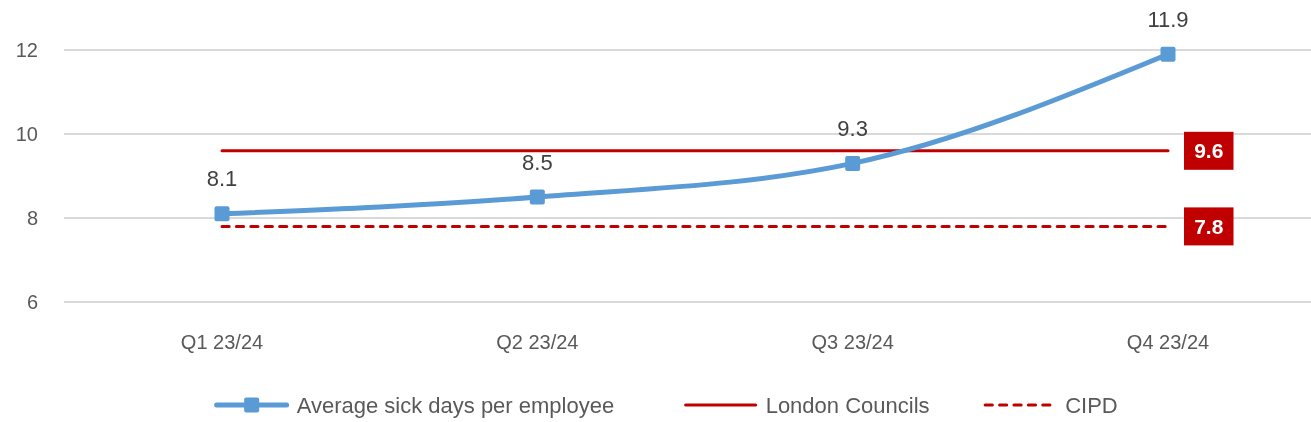 Image resolution: width=1311 pixels, height=422 pixels. What do you see at coordinates (26, 134) in the screenshot?
I see `y-tick-label: 10` at bounding box center [26, 134].